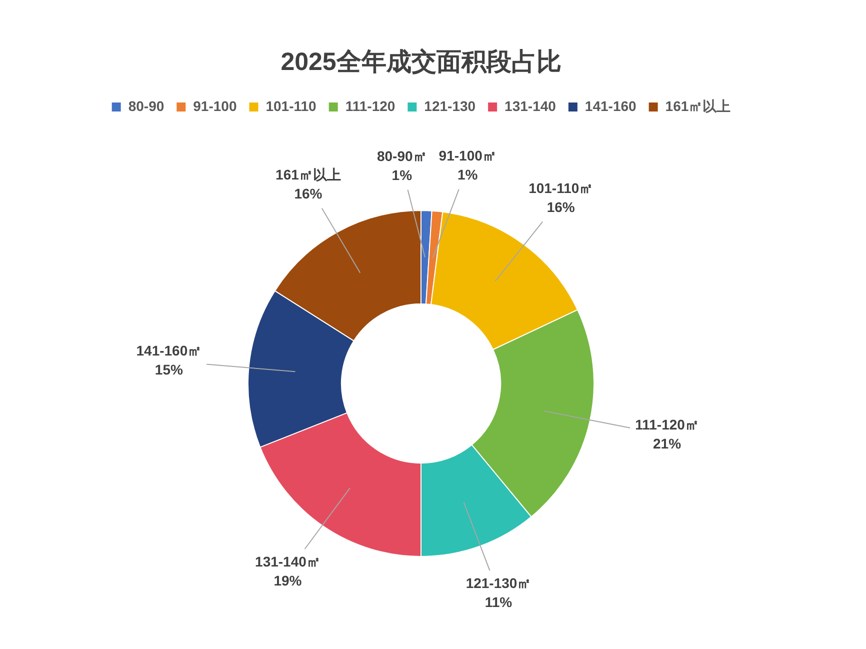 This screenshot has height=649, width=866. What do you see at coordinates (499, 592) in the screenshot?
I see `data-label: 121-130㎡ 11%` at bounding box center [499, 592].